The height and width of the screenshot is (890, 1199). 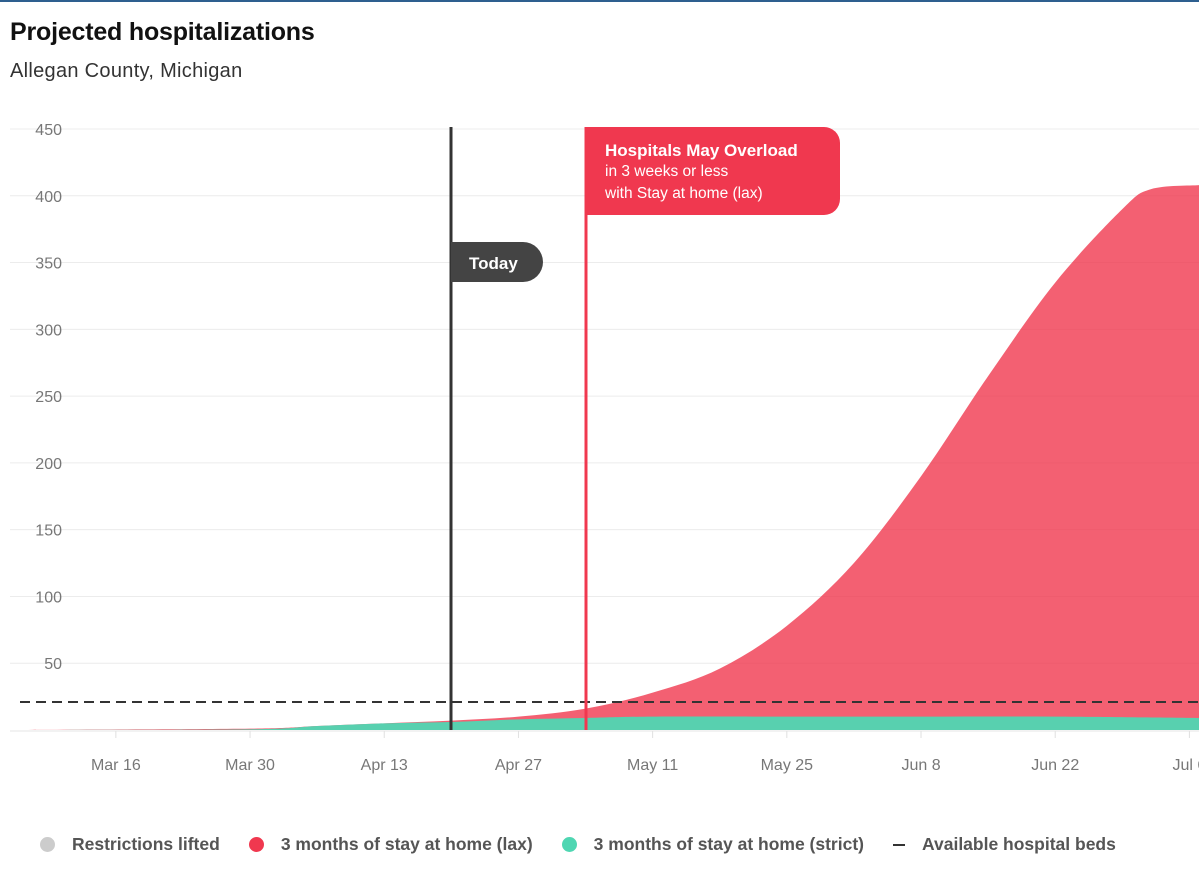 I want to click on legend-item-stay-home-strict: 3 months of stay at home (strict), so click(x=712, y=844).